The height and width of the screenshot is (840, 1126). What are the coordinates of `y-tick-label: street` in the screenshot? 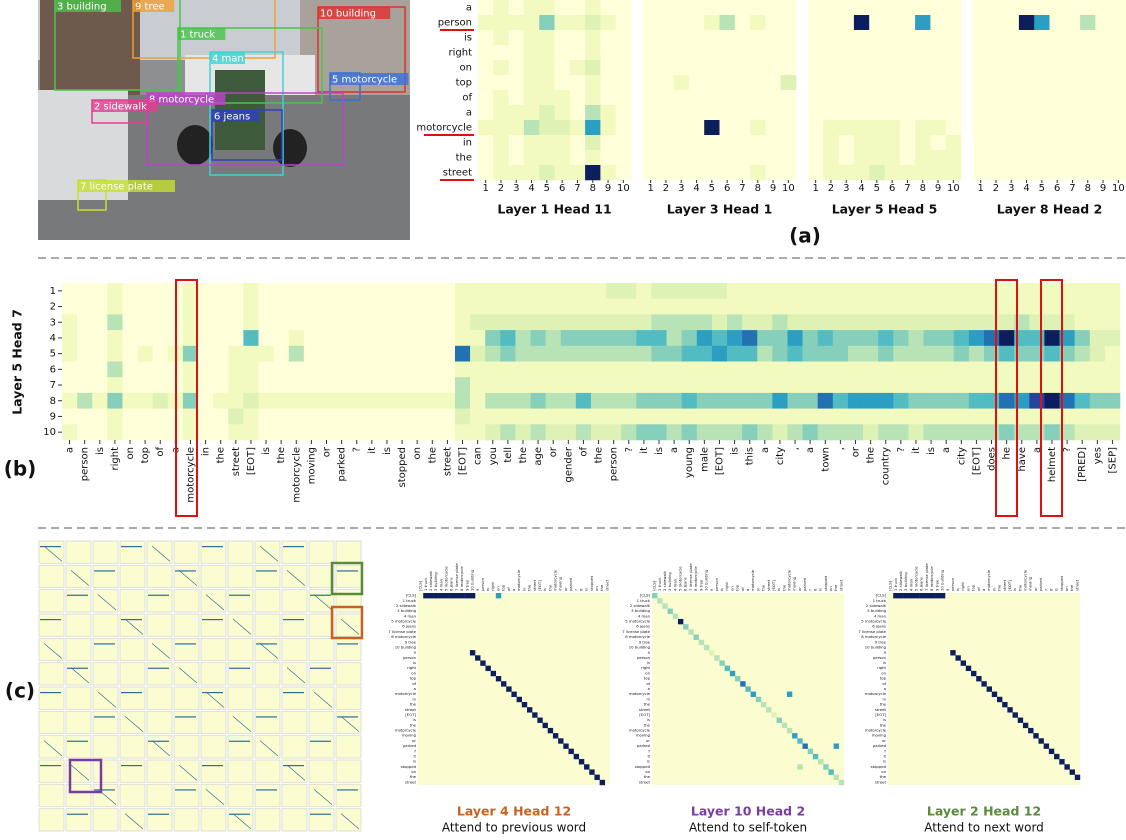 It's located at (411, 781).